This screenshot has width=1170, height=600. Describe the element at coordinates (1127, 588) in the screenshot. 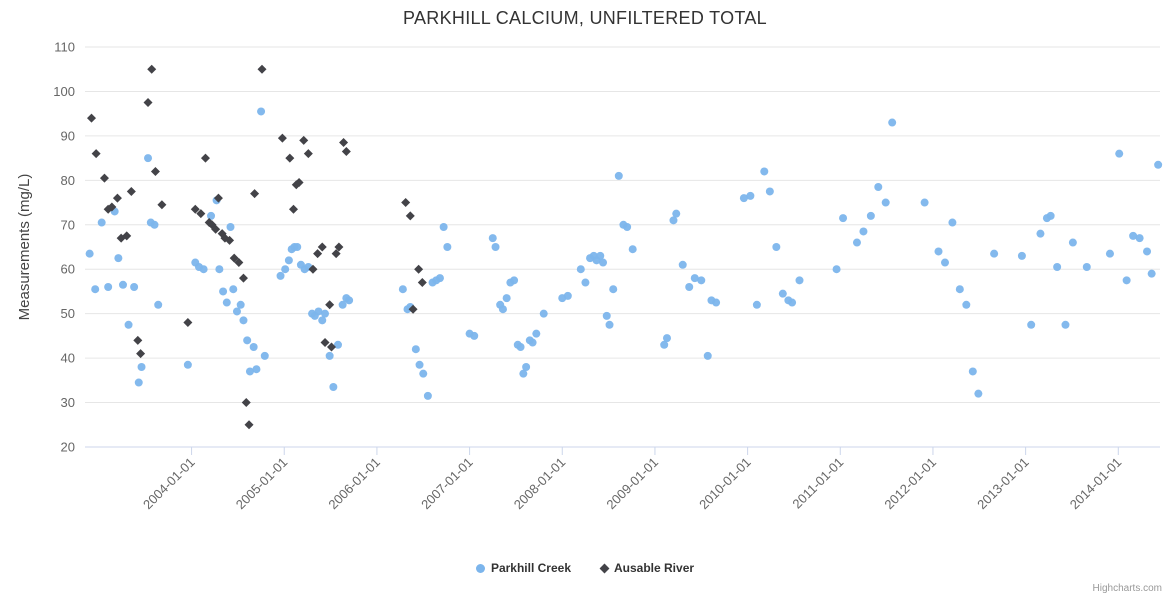

I see `highcharts-credit: Highcharts.com` at that location.